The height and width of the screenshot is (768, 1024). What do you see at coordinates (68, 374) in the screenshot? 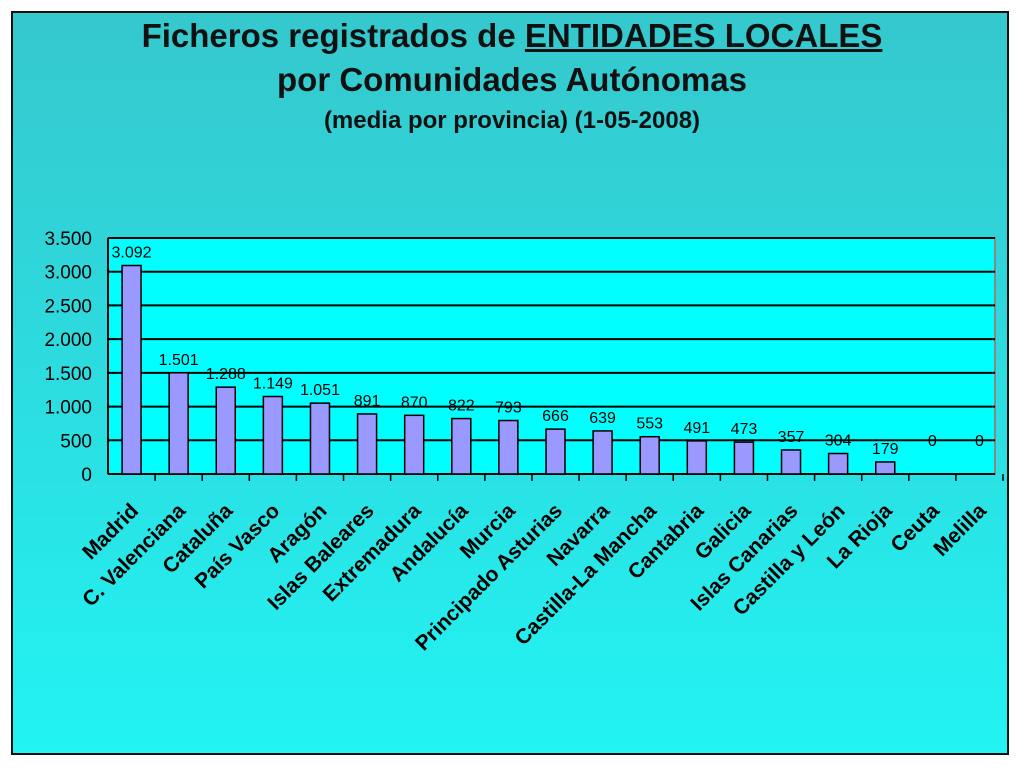
I see `y-tick-label: 1.500` at bounding box center [68, 374].